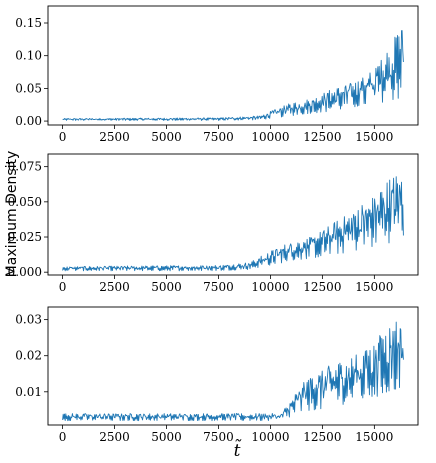 This screenshot has width=436, height=463. Describe the element at coordinates (28, 121) in the screenshot. I see `y-tick-label: 0.00` at that location.